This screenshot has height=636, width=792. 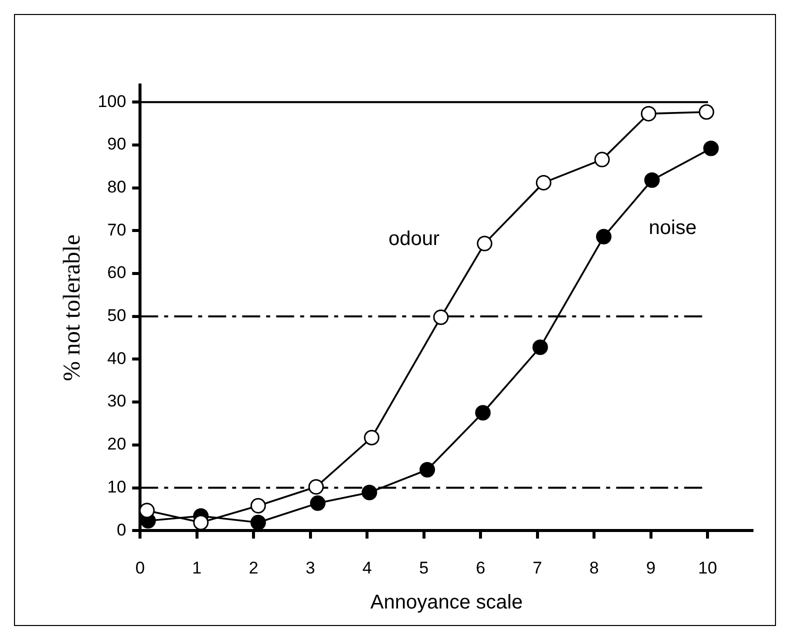 I want to click on y-tick-label: 30, so click(x=116, y=401).